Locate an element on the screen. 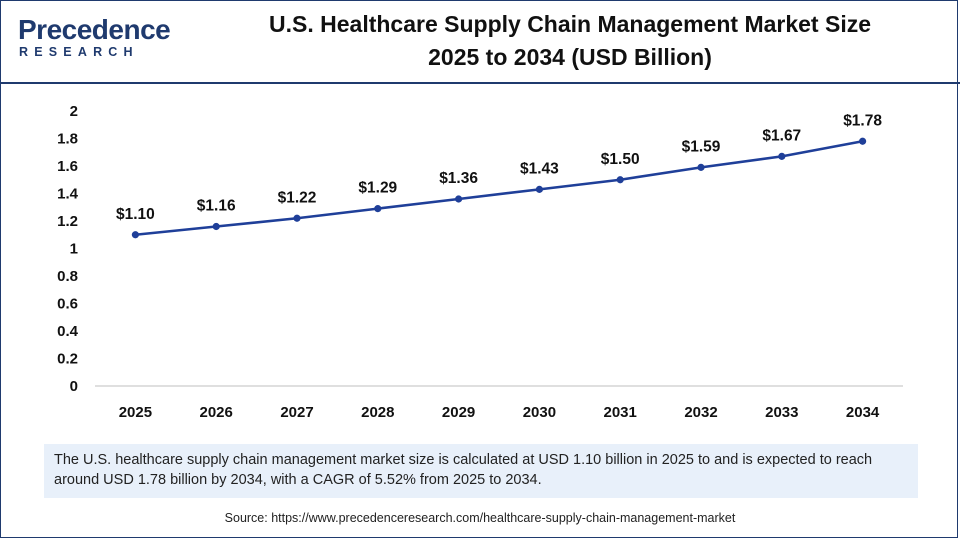 Image resolution: width=960 pixels, height=540 pixels. data-label: $1.36 is located at coordinates (458, 178).